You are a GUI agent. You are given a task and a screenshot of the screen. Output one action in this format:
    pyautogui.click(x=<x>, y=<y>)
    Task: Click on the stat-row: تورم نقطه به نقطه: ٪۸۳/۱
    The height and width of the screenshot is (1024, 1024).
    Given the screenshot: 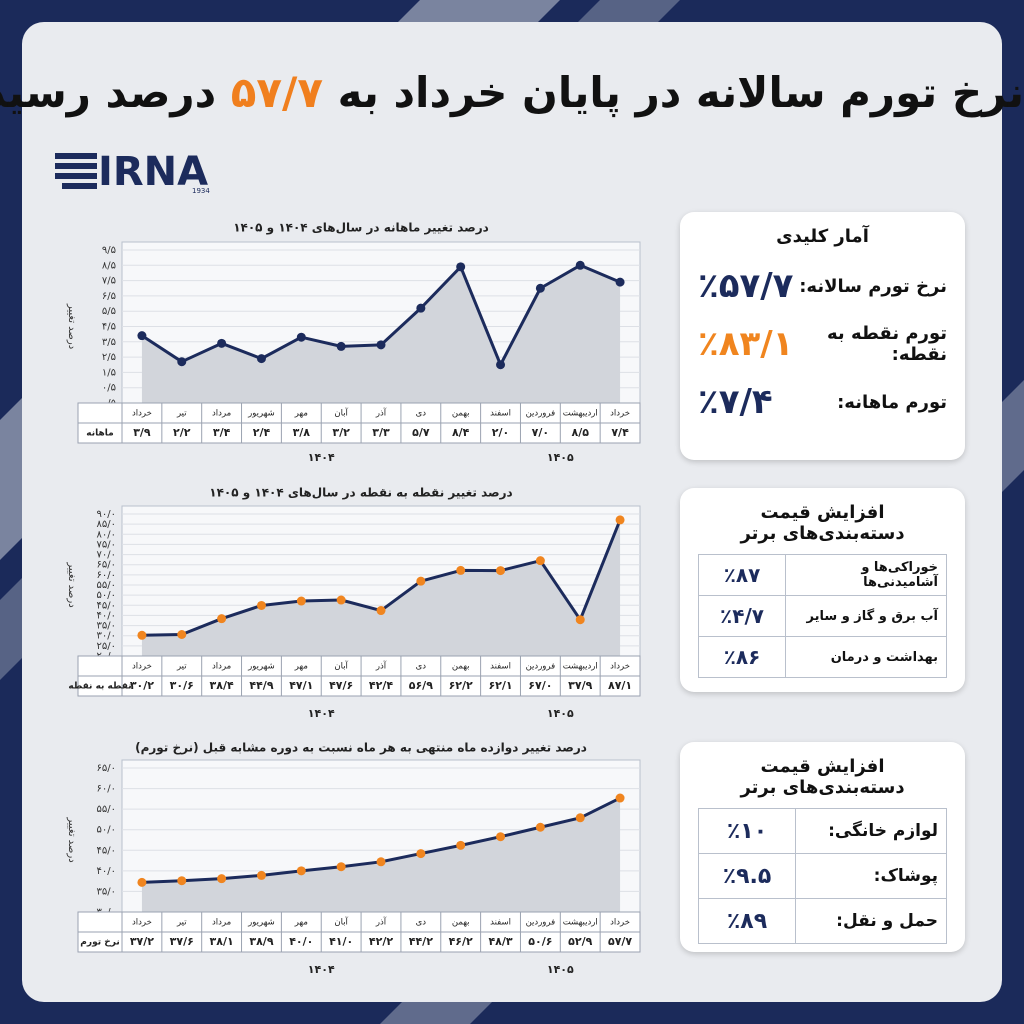 What is the action you would take?
    pyautogui.click(x=822, y=344)
    